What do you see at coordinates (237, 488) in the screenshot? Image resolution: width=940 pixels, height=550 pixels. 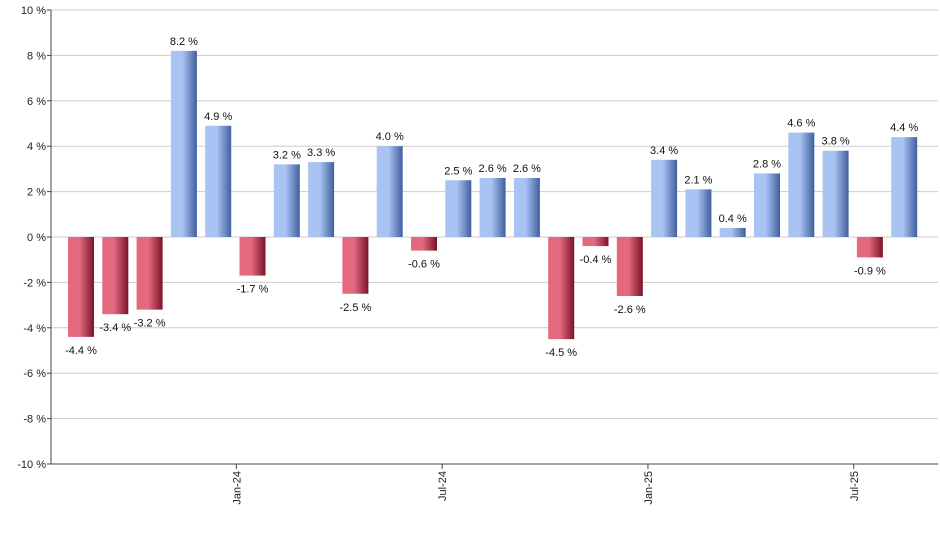 I see `x-tick-label: Jan-24` at bounding box center [237, 488].